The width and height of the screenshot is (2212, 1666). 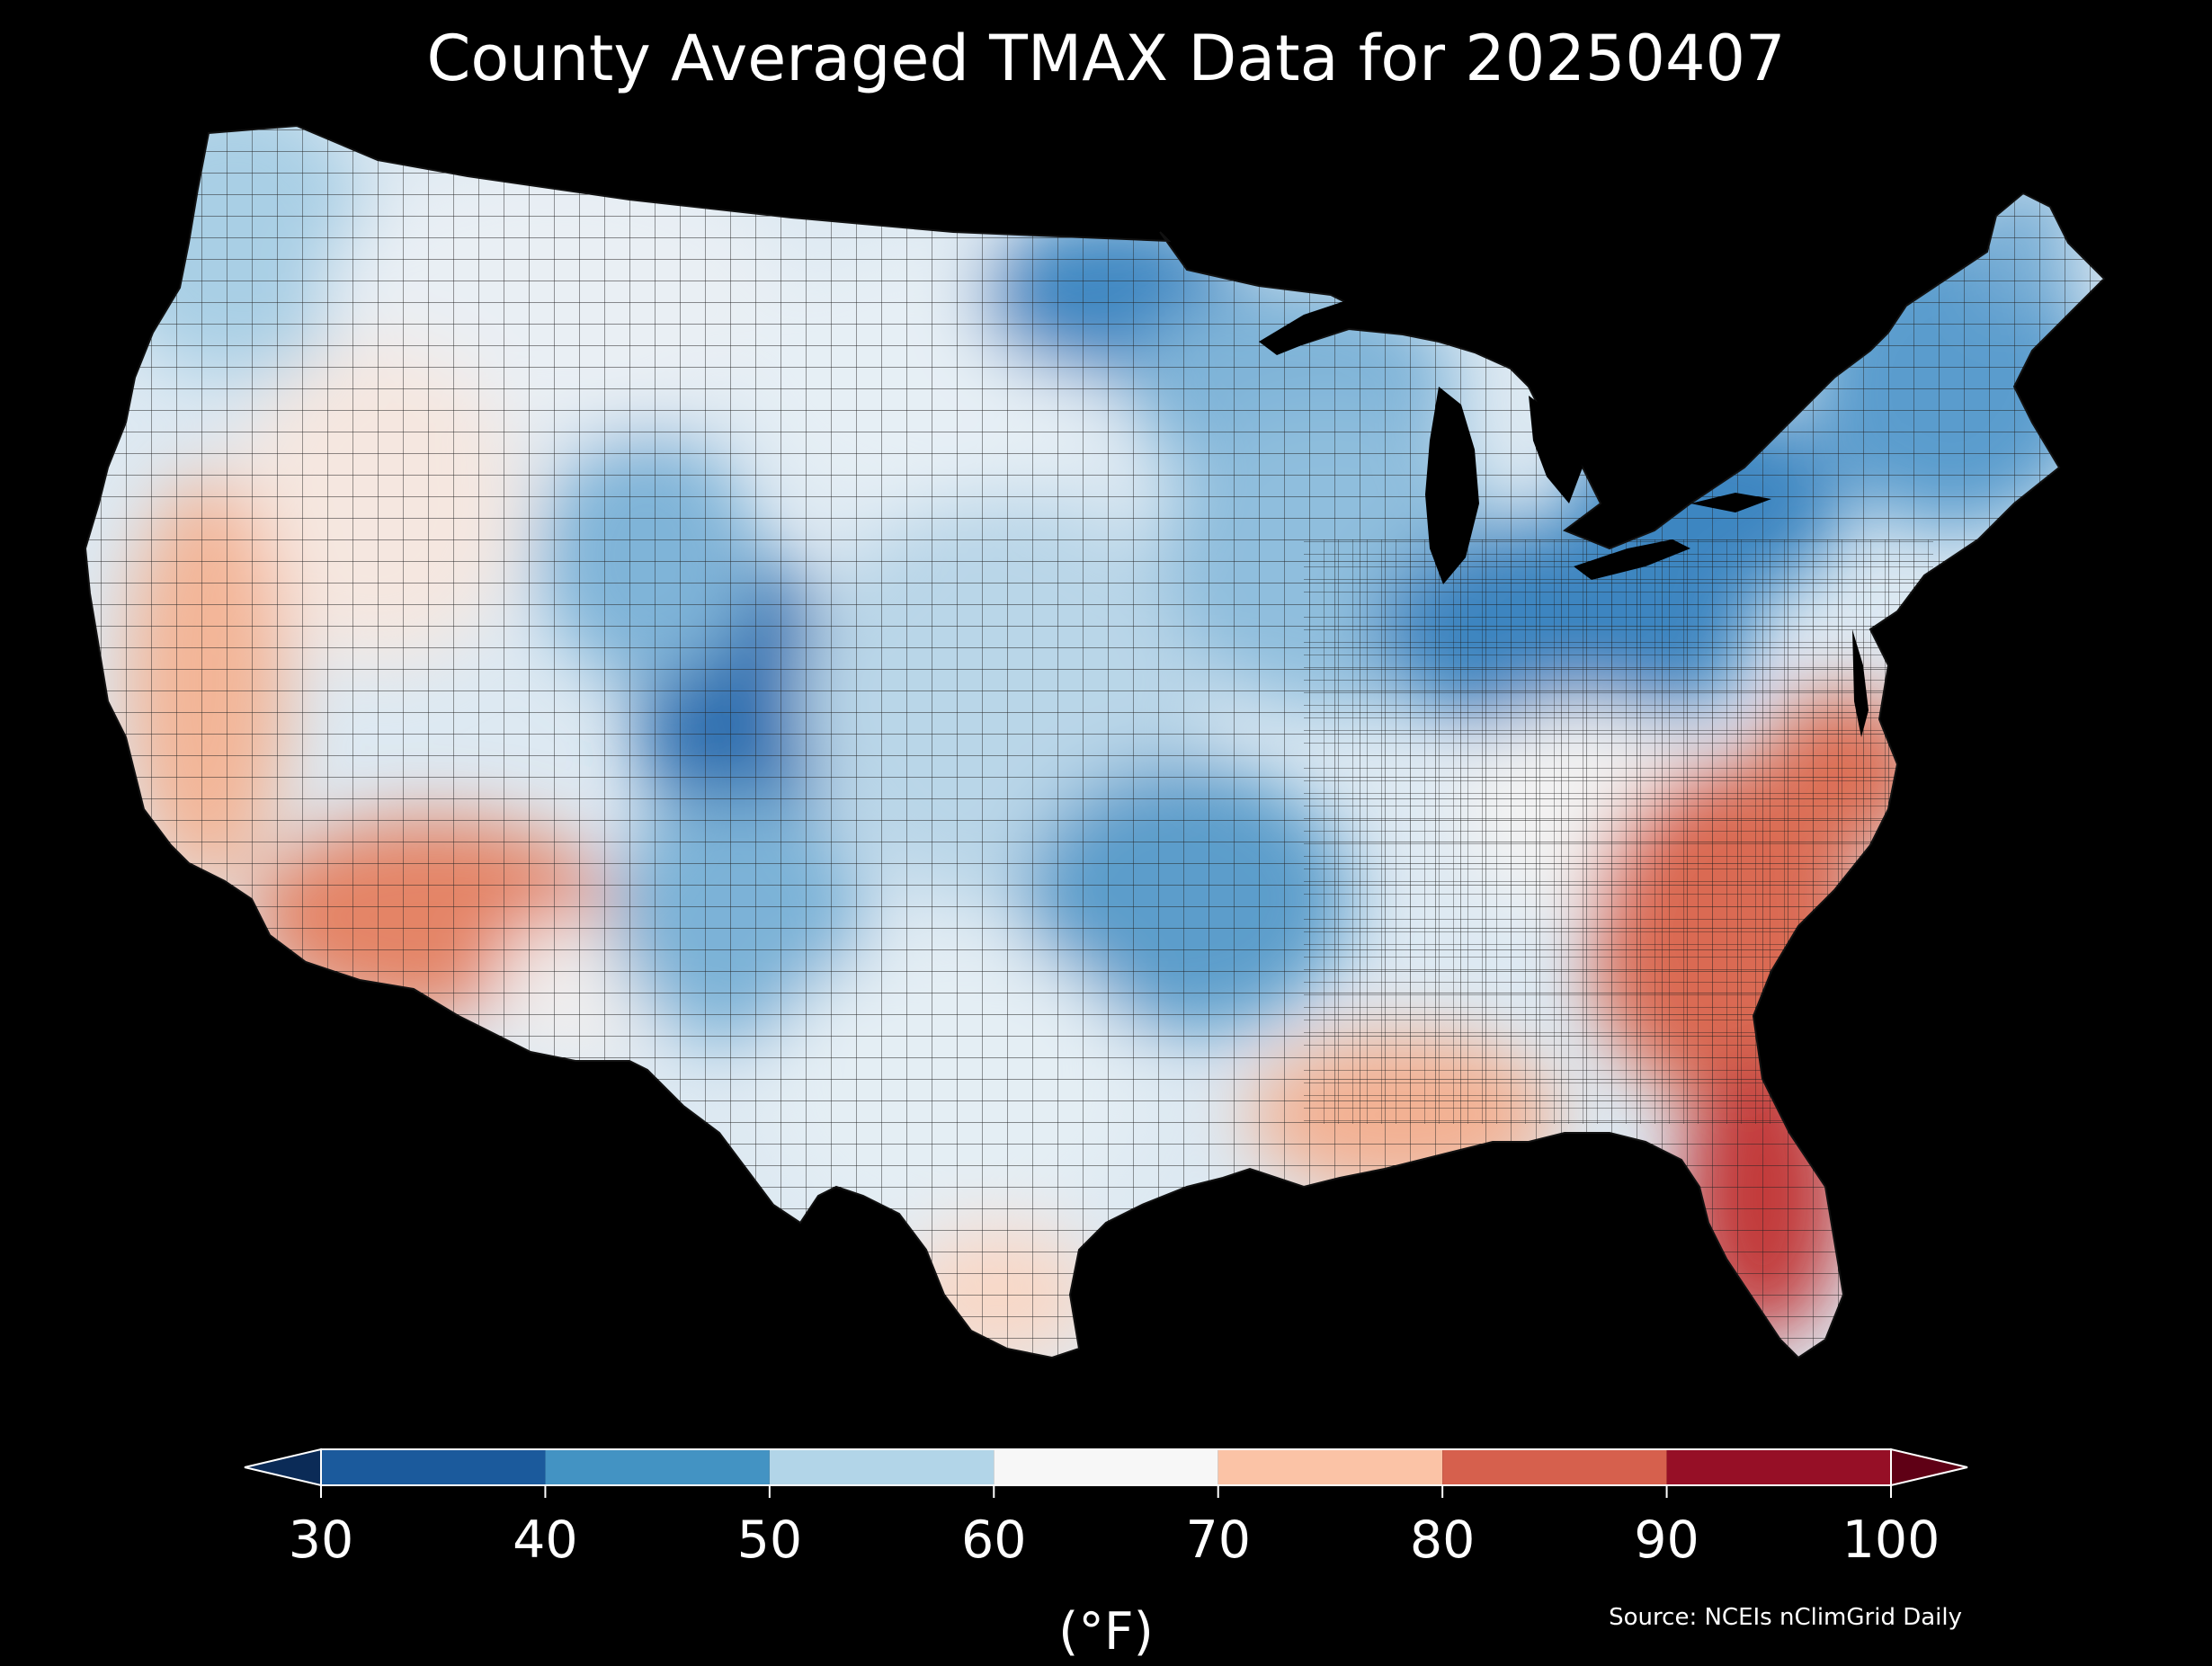 What do you see at coordinates (1556, 450) in the screenshot?
I see `lake-huron` at bounding box center [1556, 450].